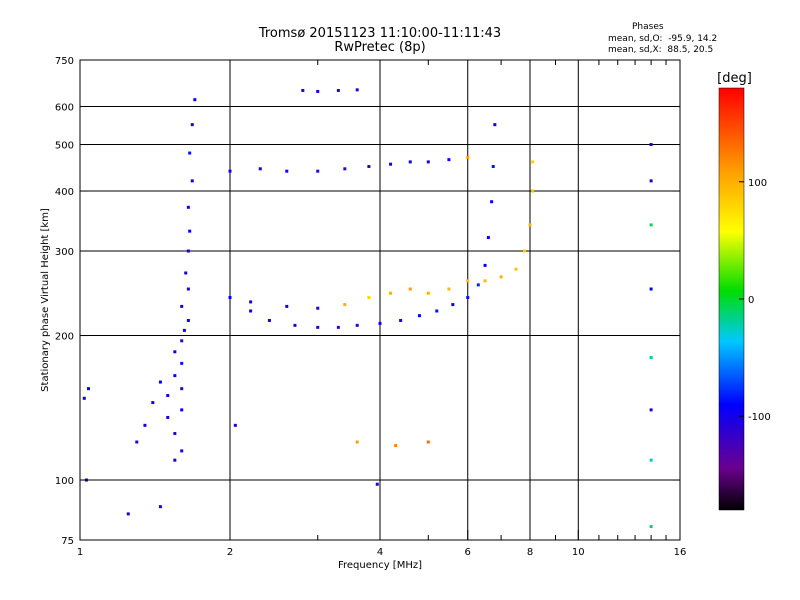 This screenshot has width=800, height=600. What do you see at coordinates (45, 300) in the screenshot?
I see `y-axis-label: Stationary phase Virtual Height [km]` at bounding box center [45, 300].